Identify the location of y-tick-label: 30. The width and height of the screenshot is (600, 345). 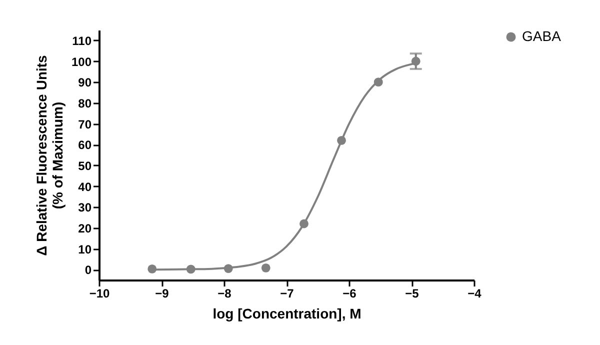
(85, 207).